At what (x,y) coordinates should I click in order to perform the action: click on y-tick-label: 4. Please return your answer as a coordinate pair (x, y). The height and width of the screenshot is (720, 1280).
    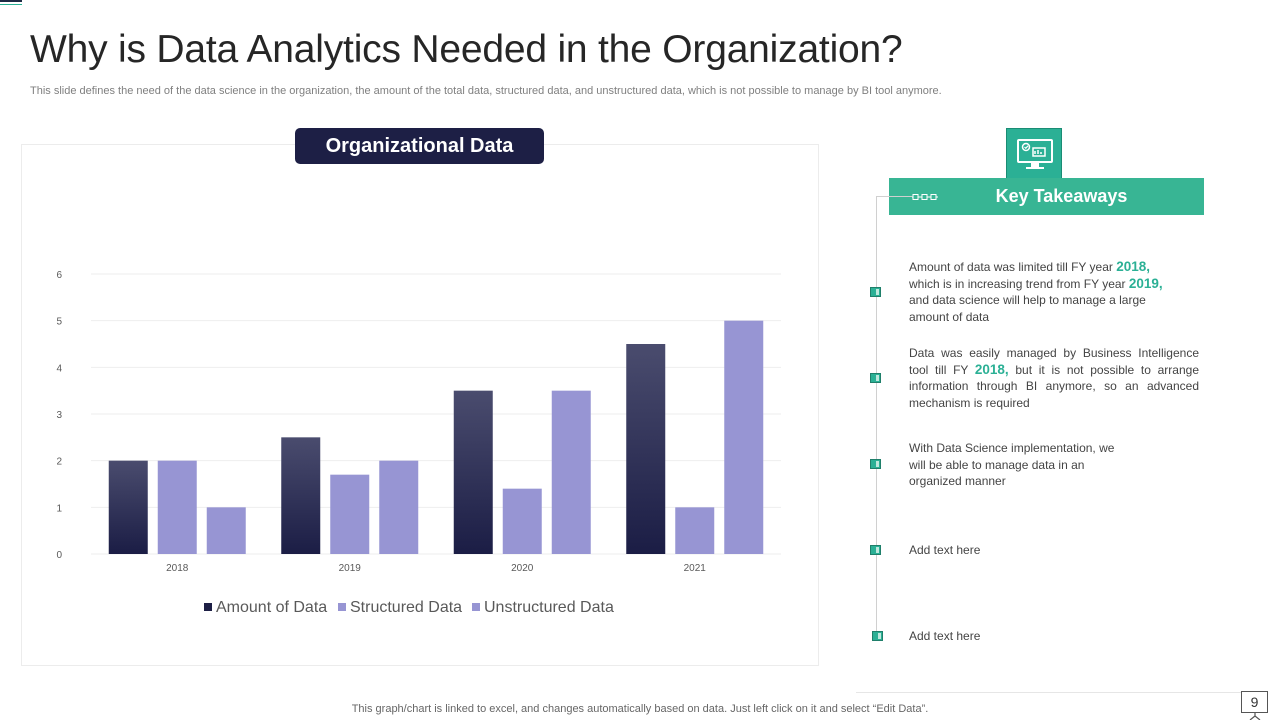
    Looking at the image, I should click on (59, 368).